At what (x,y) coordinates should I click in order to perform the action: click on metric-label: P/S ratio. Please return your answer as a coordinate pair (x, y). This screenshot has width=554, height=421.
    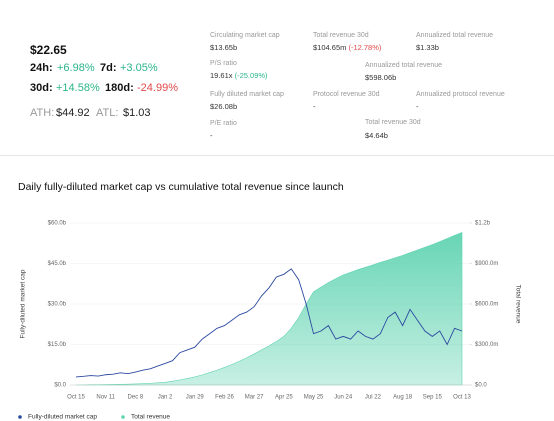
    Looking at the image, I should click on (223, 63).